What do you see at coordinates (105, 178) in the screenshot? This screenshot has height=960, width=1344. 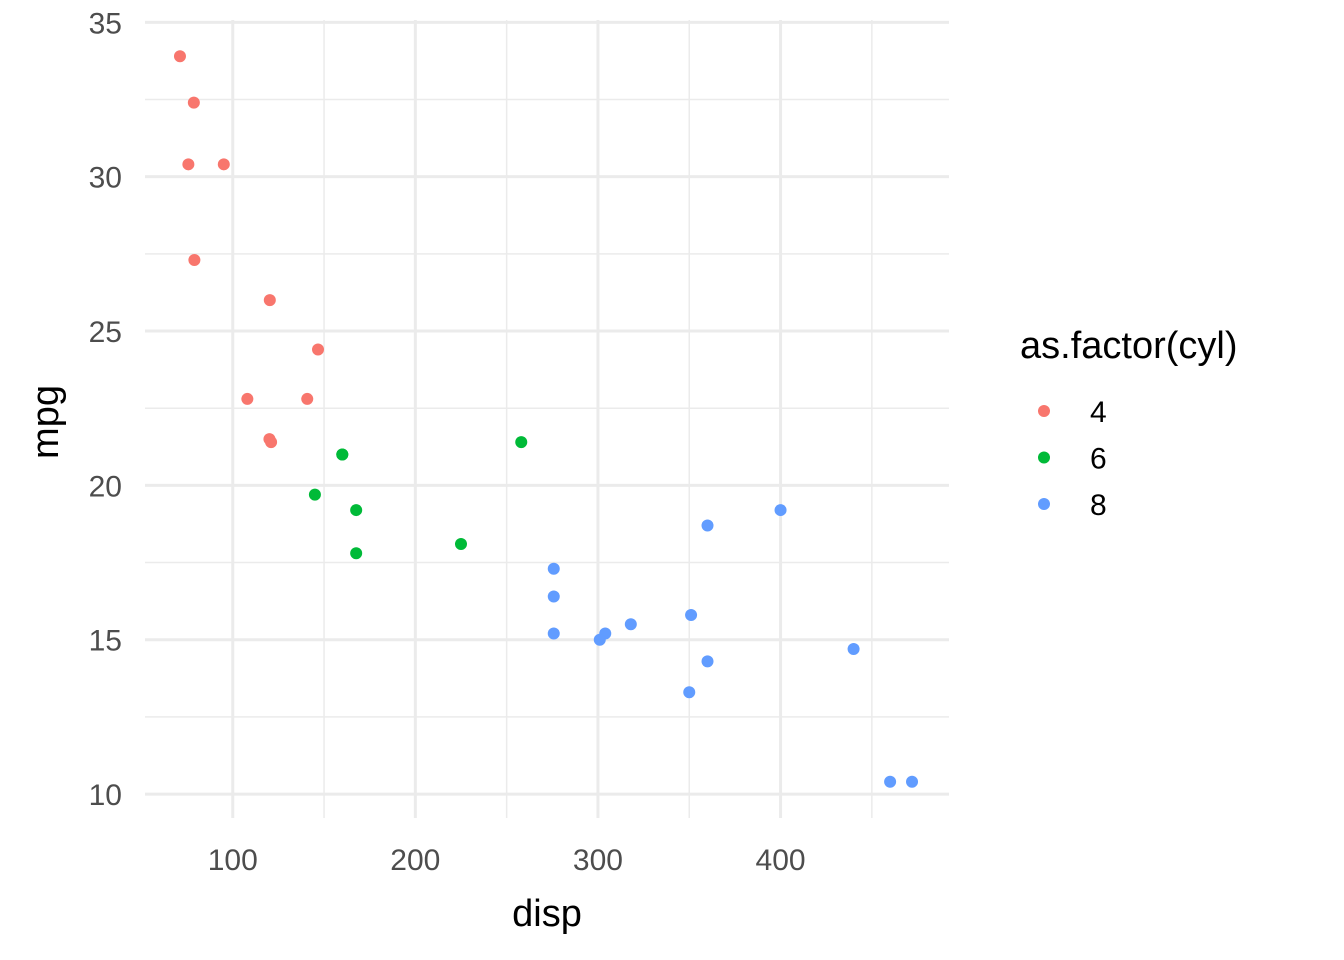 I see `y-tick-label: 30` at bounding box center [105, 178].